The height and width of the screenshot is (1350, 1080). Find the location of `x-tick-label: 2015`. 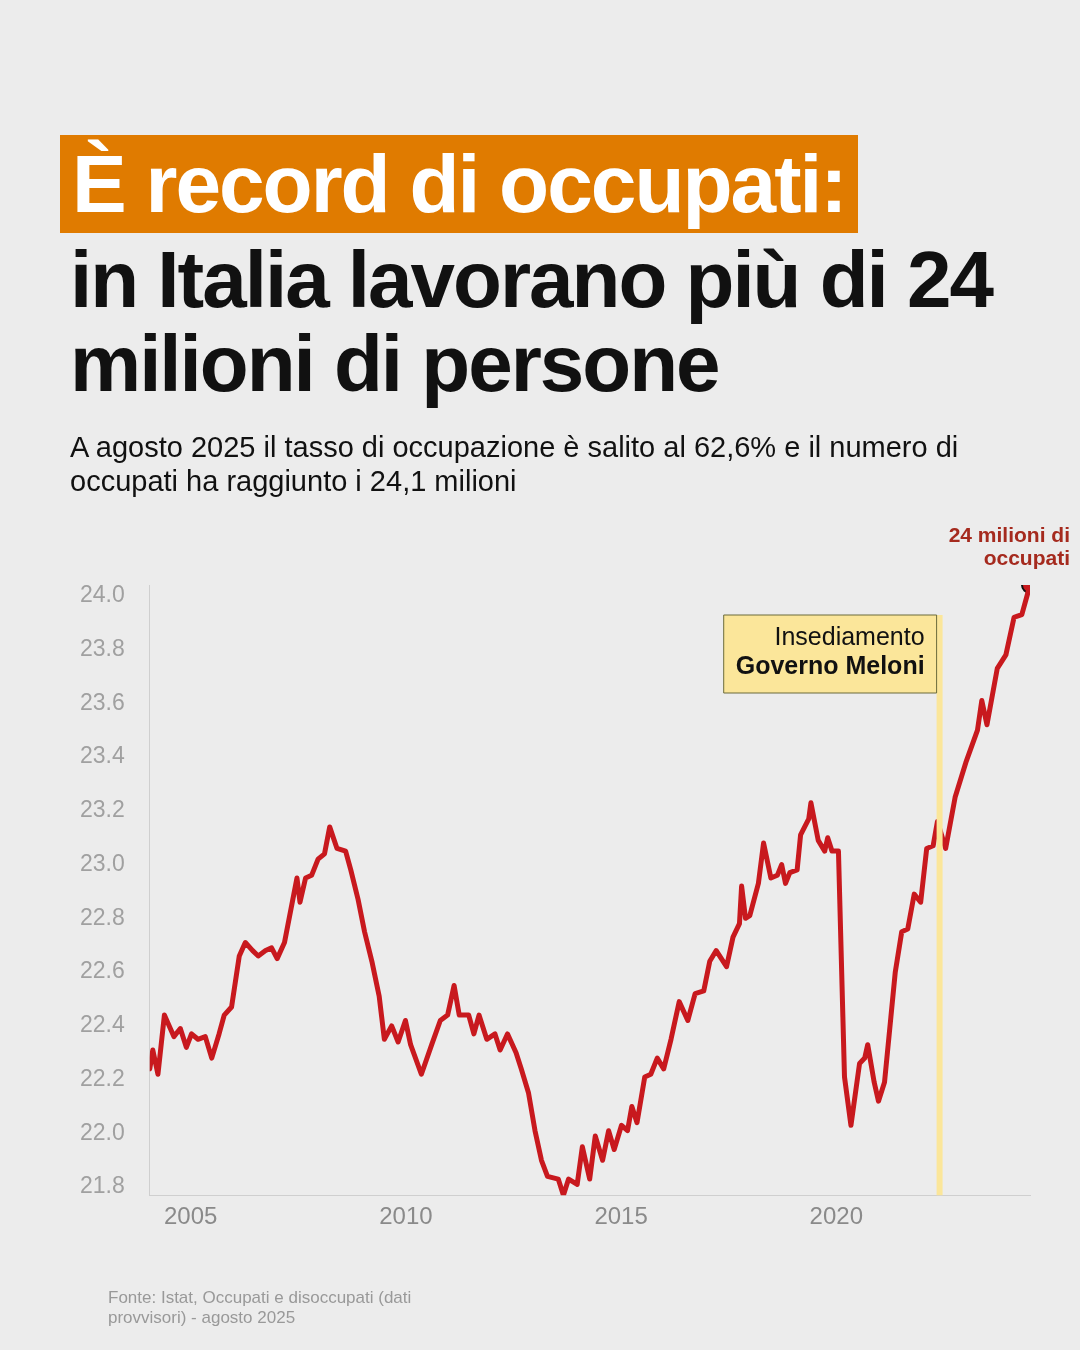

x-tick-label: 2015 is located at coordinates (621, 1216).